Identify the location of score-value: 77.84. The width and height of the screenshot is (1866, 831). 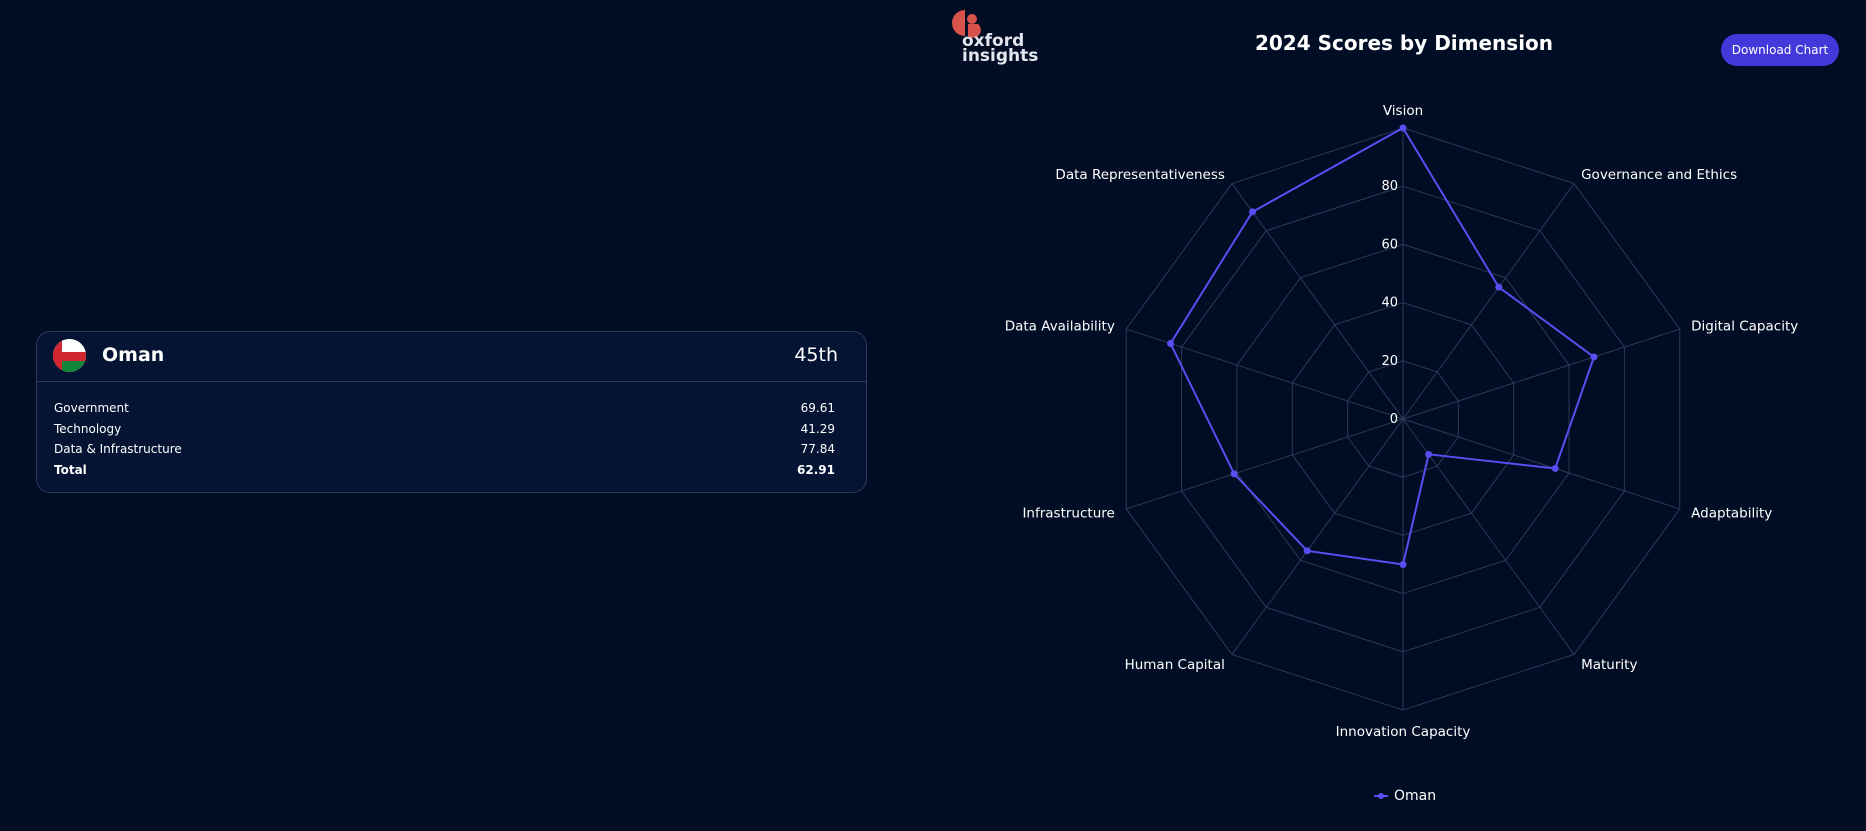
(817, 449).